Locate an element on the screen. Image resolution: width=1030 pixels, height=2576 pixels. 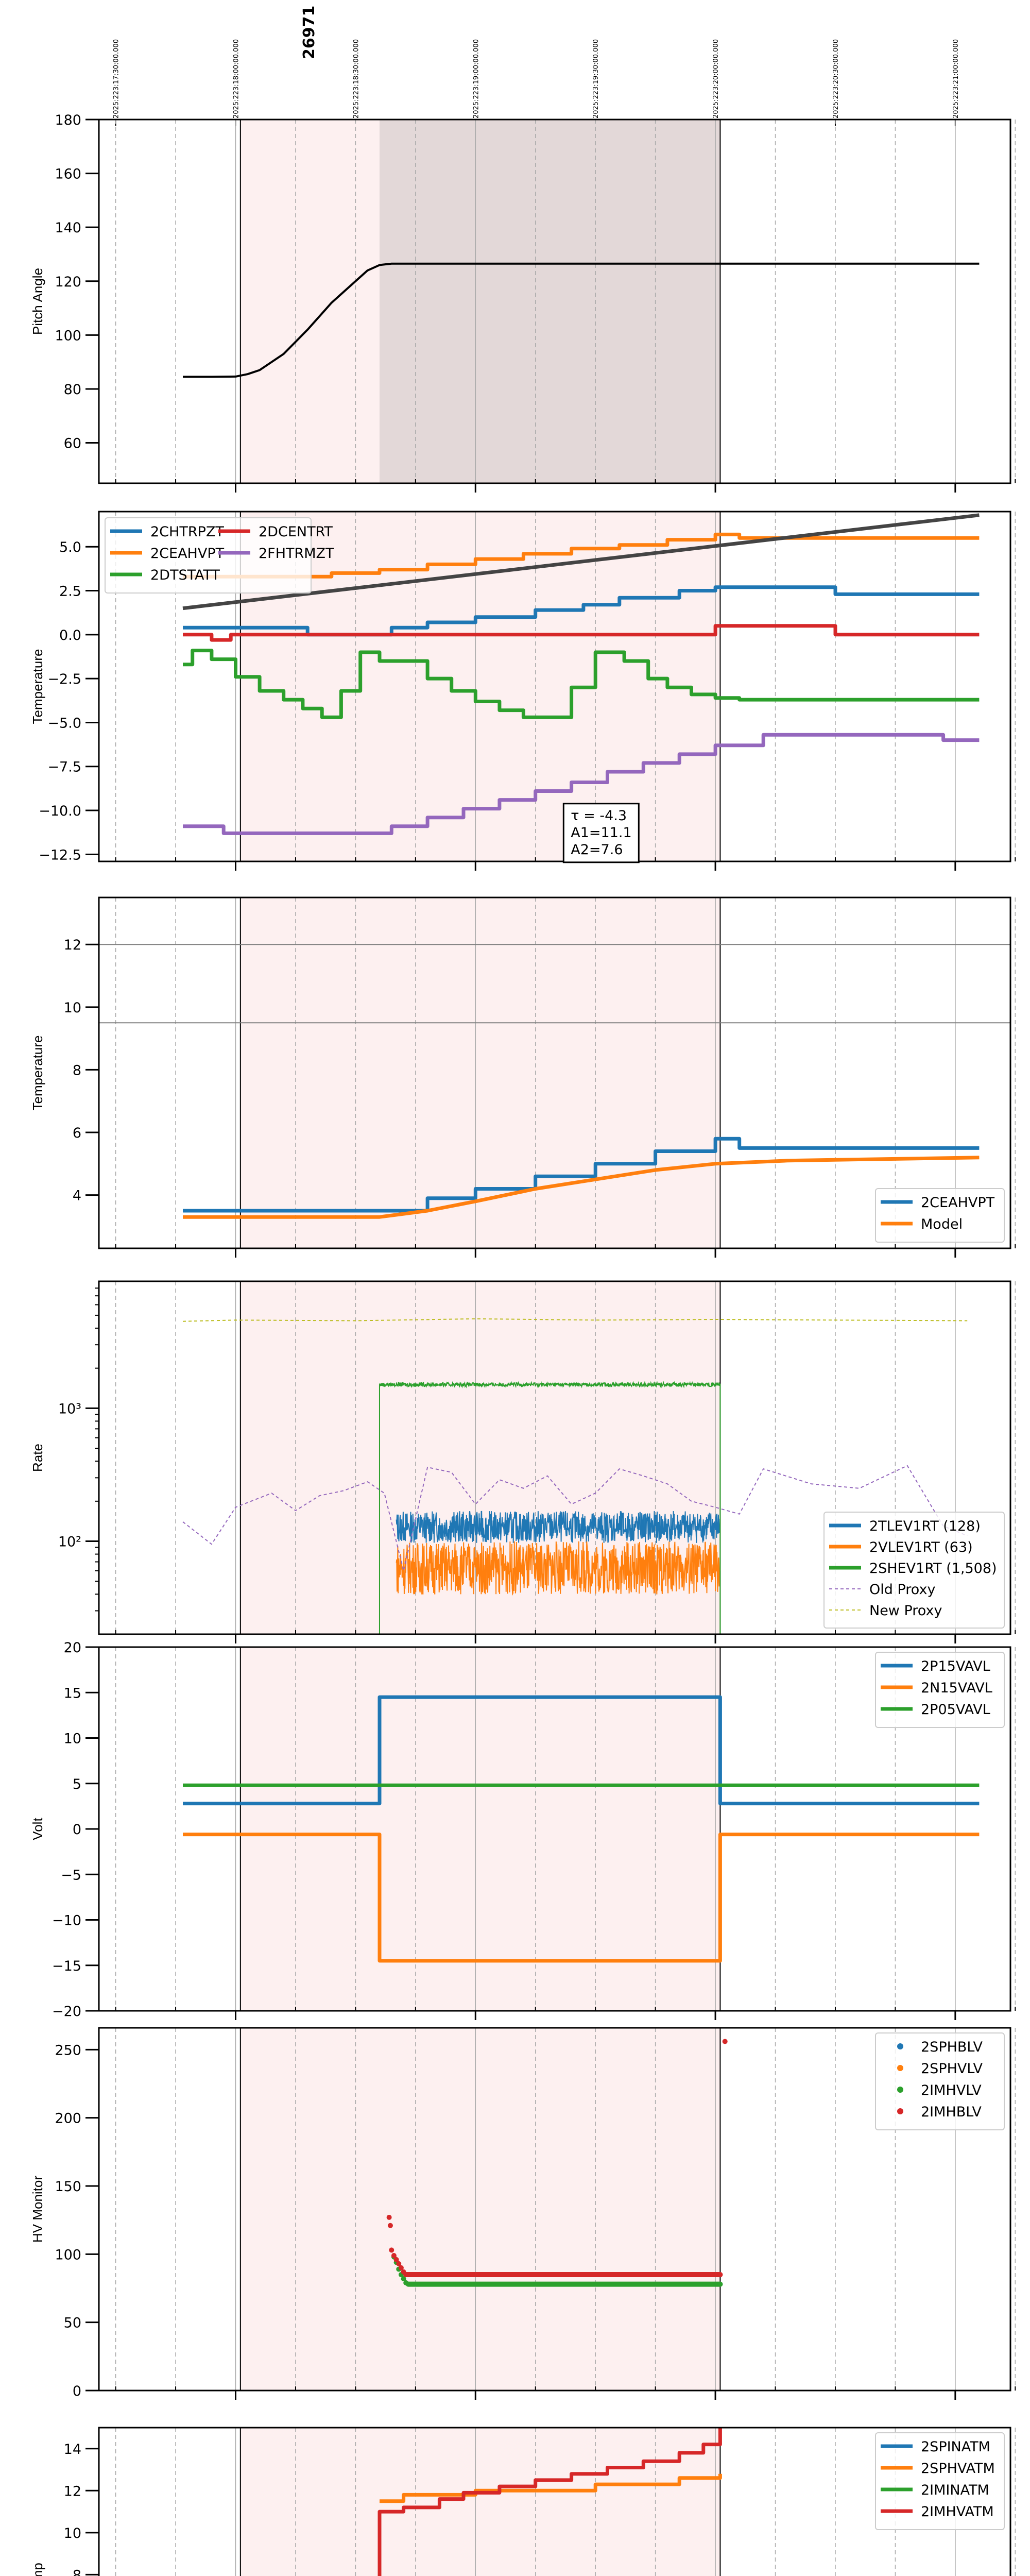
legend-label: Old Proxy is located at coordinates (902, 1590).